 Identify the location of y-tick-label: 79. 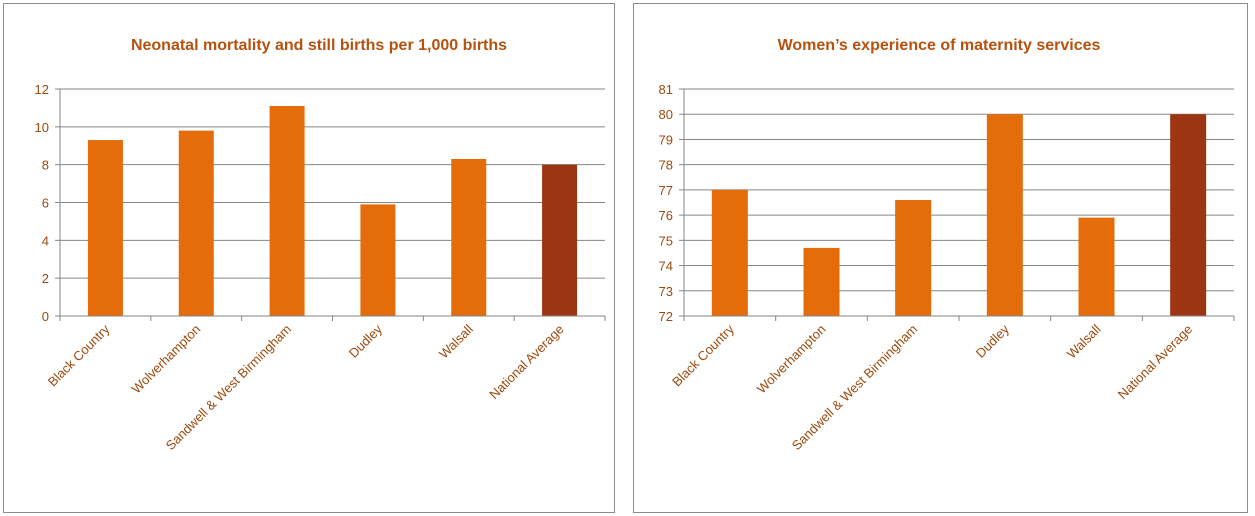
(666, 139).